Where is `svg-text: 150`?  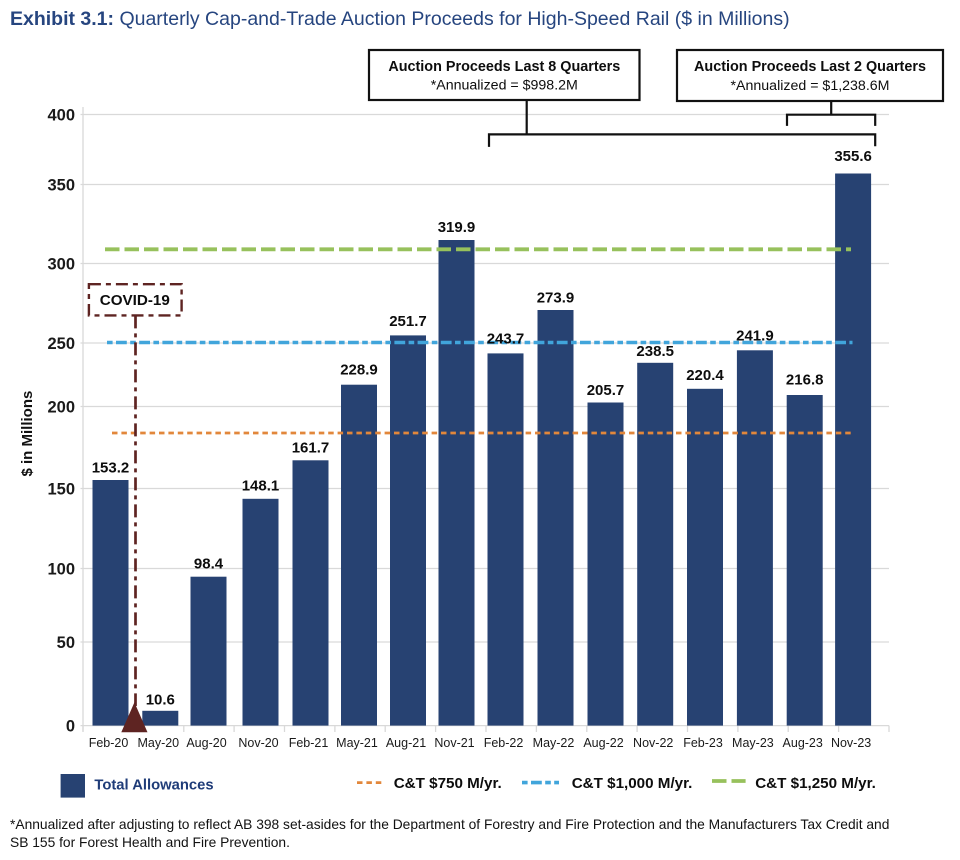
svg-text: 150 is located at coordinates (61, 490).